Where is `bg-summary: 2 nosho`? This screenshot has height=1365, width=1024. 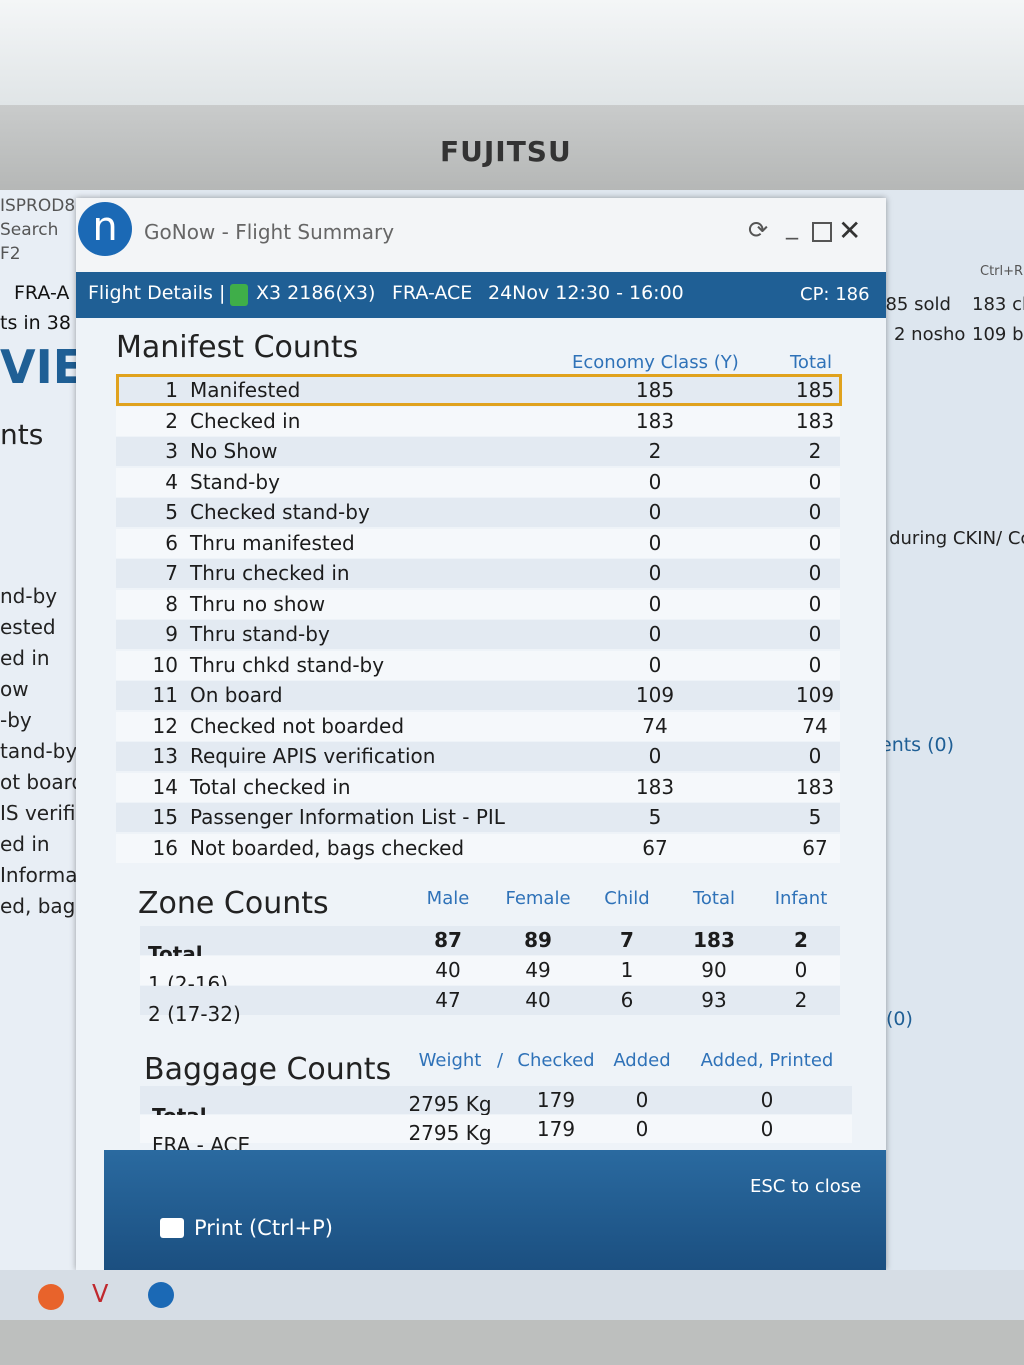 bg-summary: 2 nosho is located at coordinates (930, 334).